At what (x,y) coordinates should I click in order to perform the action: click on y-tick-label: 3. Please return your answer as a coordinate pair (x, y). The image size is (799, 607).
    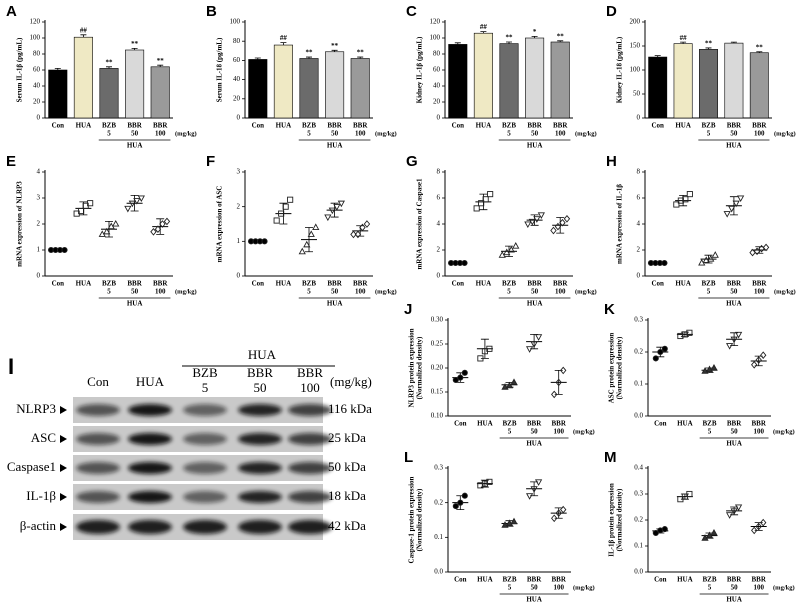
    Looking at the image, I should click on (239, 172).